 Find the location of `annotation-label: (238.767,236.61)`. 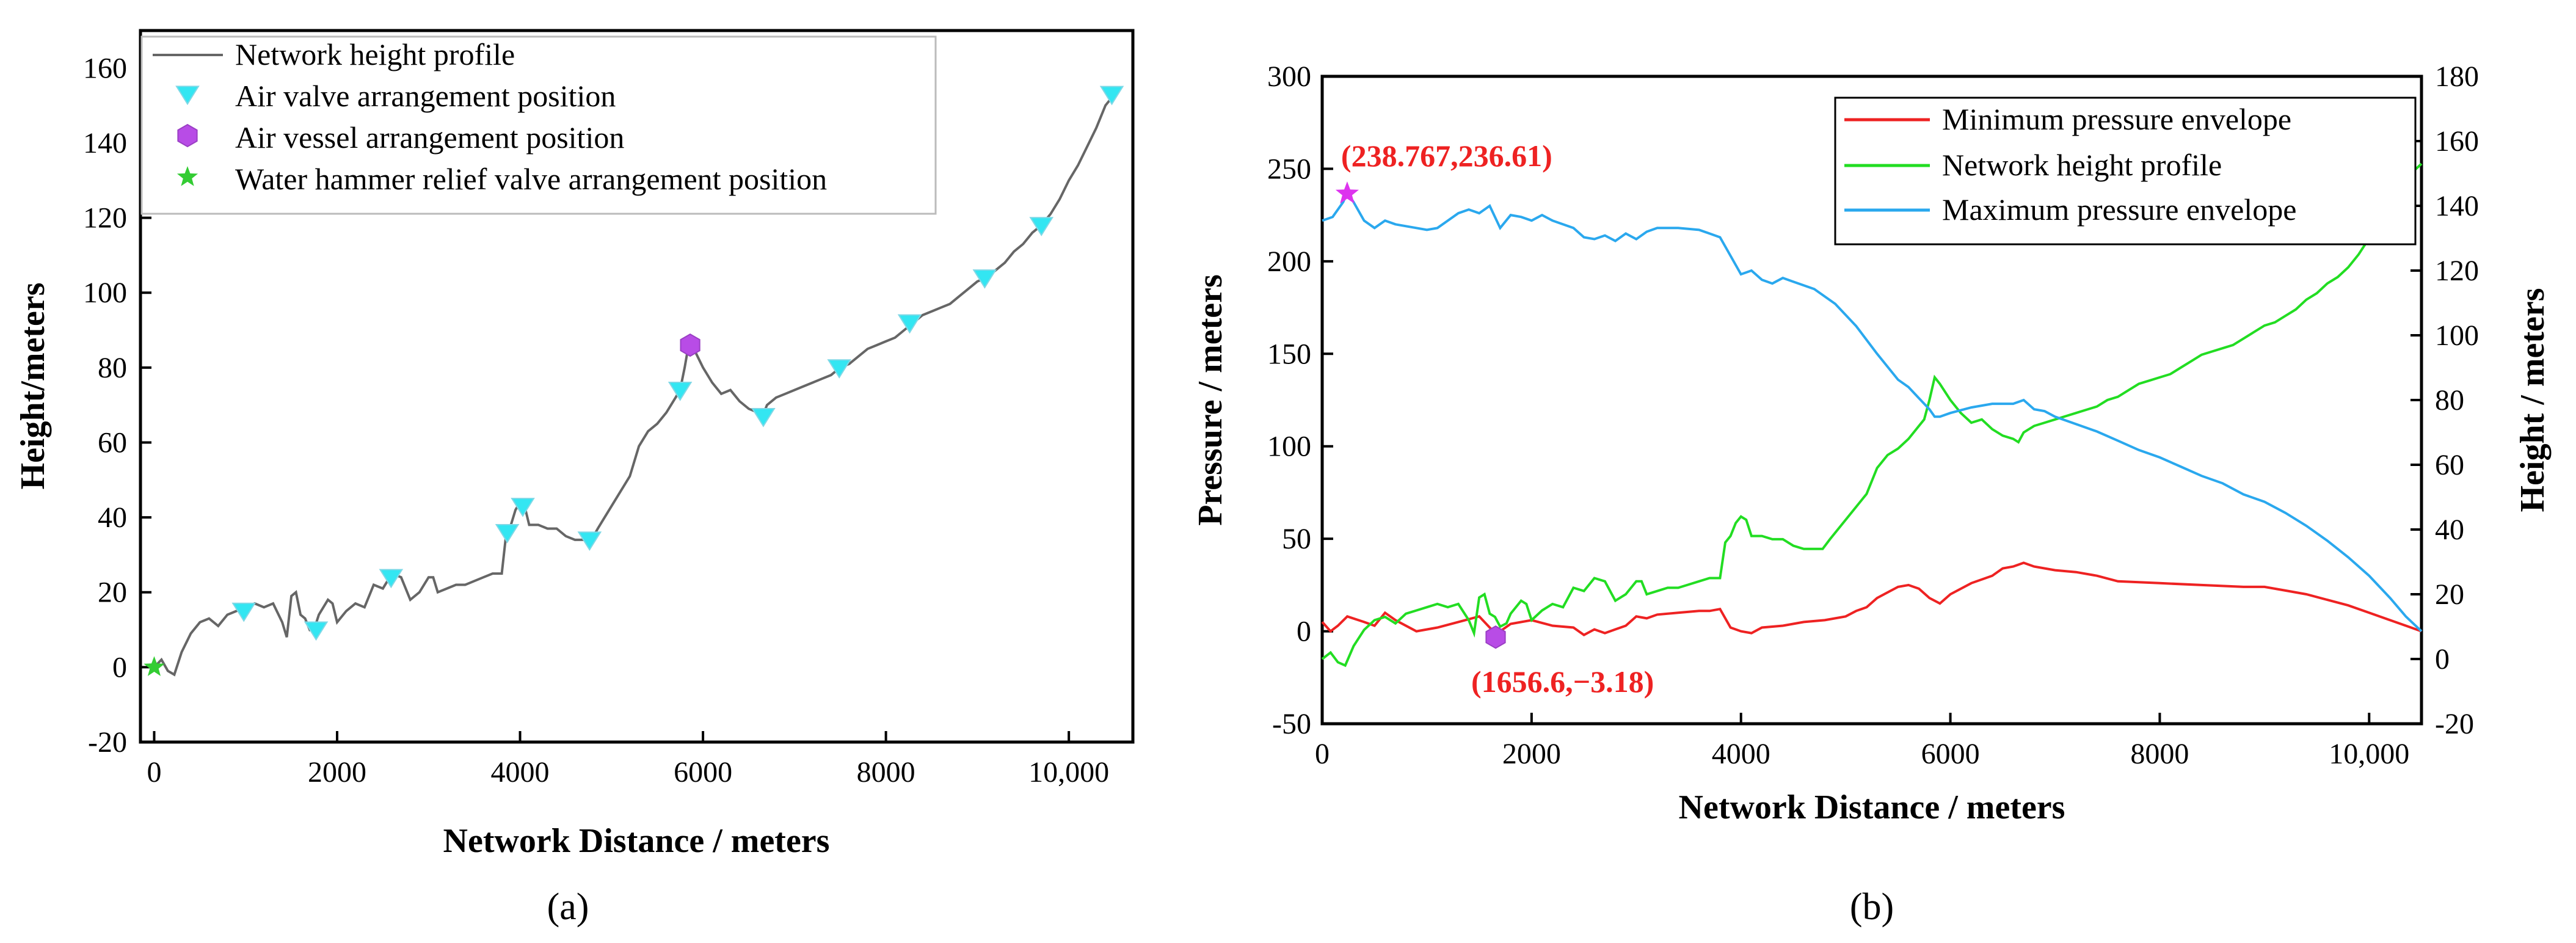

annotation-label: (238.767,236.61) is located at coordinates (1446, 156).